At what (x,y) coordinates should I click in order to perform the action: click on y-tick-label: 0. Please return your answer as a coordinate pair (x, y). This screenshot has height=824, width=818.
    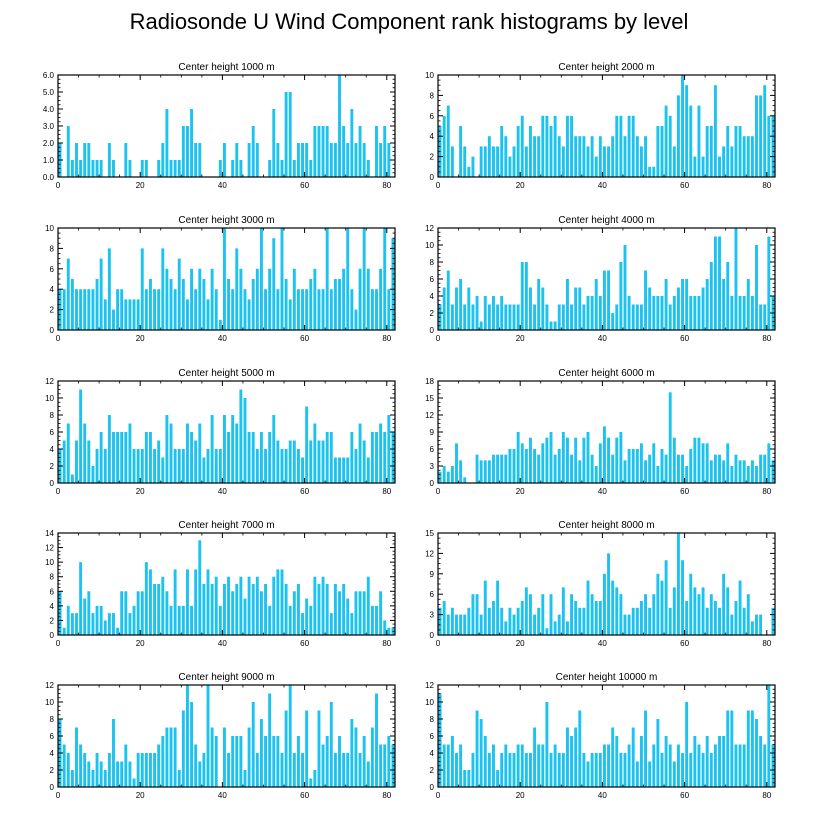
    Looking at the image, I should click on (52, 787).